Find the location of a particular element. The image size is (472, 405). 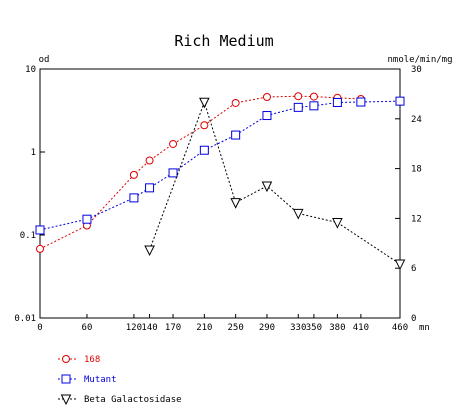

legend-label: Mutant is located at coordinates (100, 380).